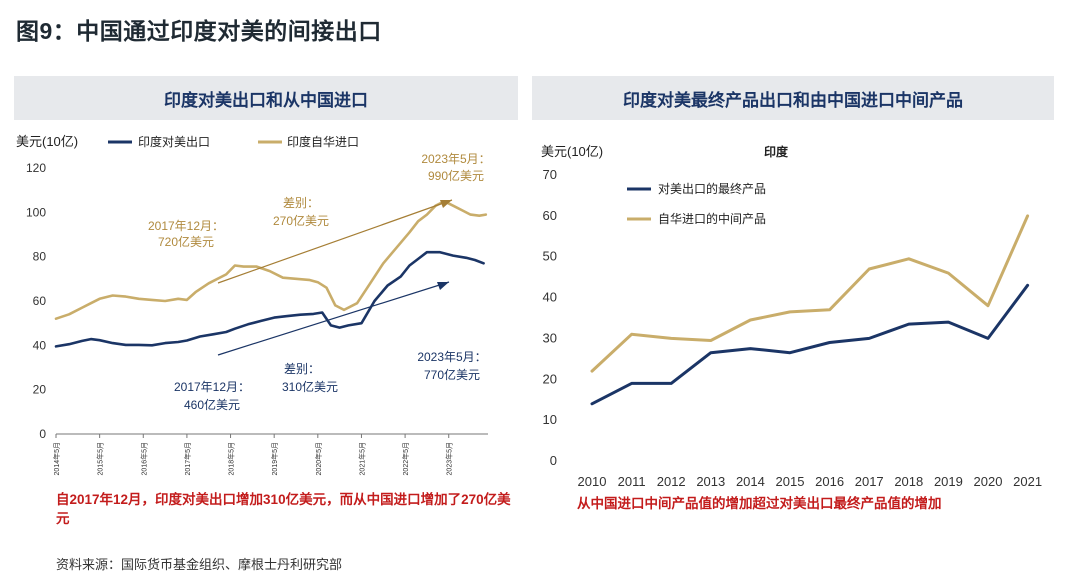 This screenshot has height=581, width=1080. I want to click on right-x-tick-label: 2021, so click(1027, 481).